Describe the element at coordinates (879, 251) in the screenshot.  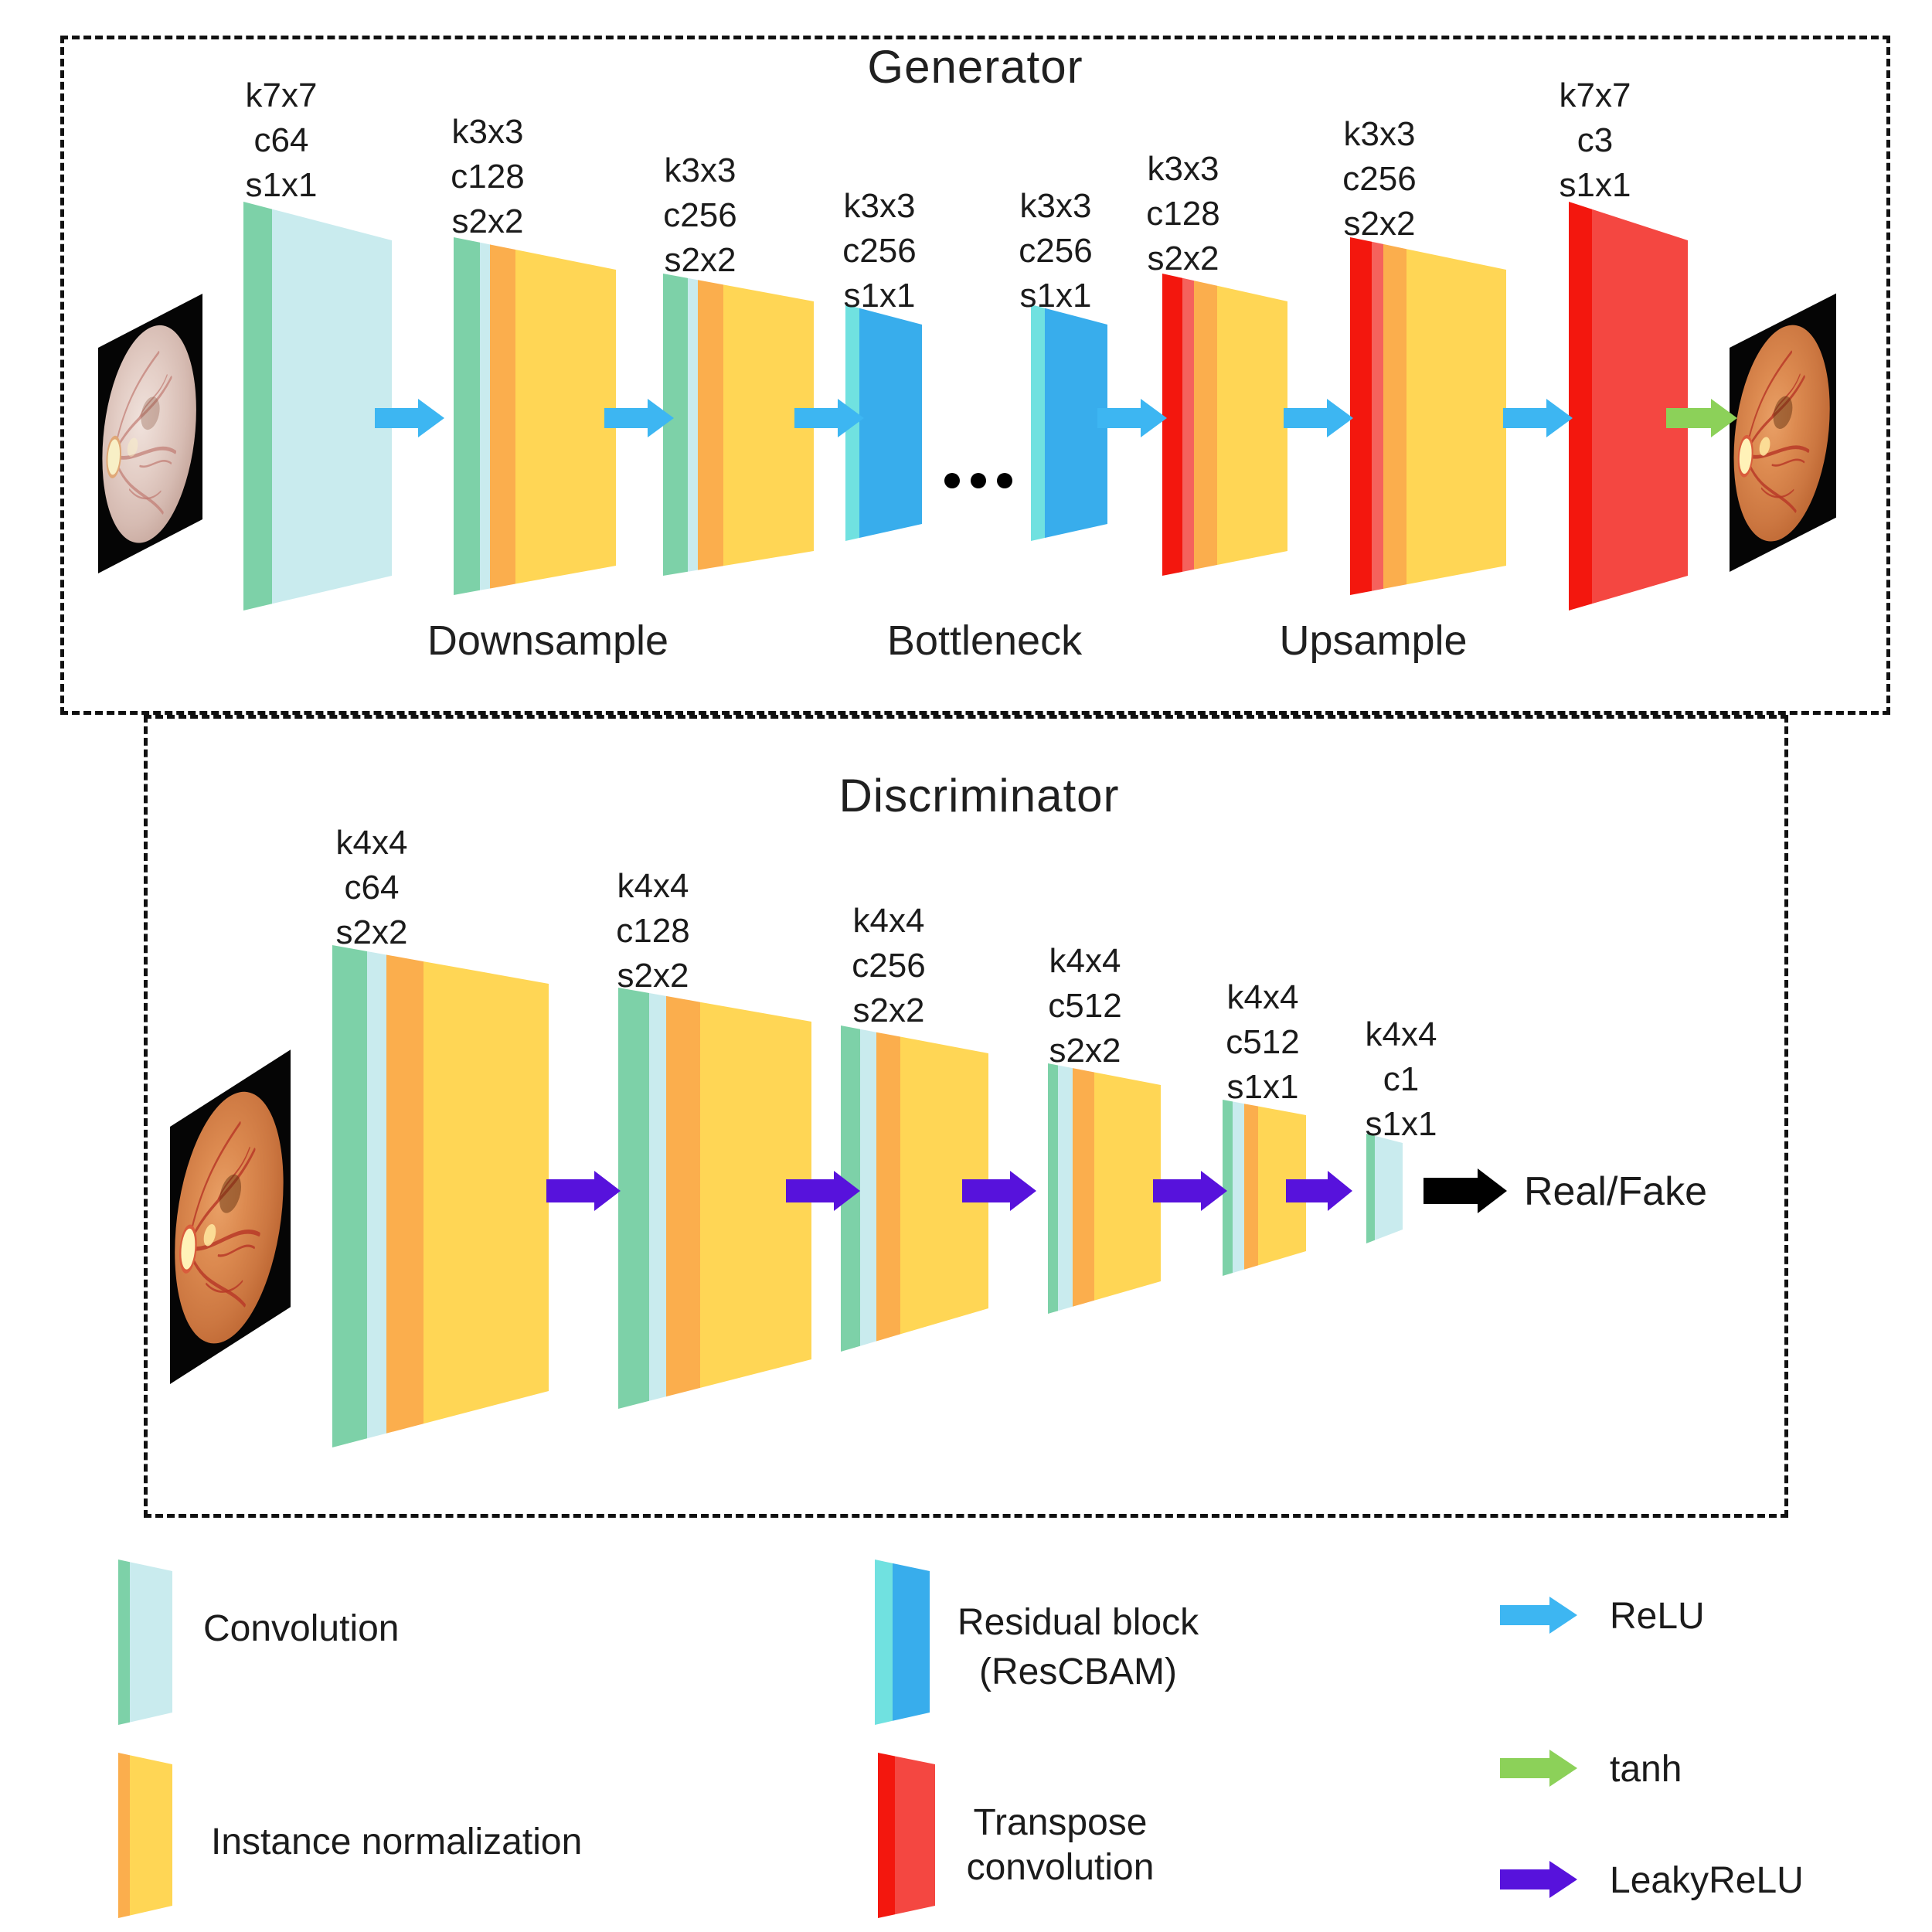
I see `gen-residual-1-label: k3x3 c256 s1x1` at that location.